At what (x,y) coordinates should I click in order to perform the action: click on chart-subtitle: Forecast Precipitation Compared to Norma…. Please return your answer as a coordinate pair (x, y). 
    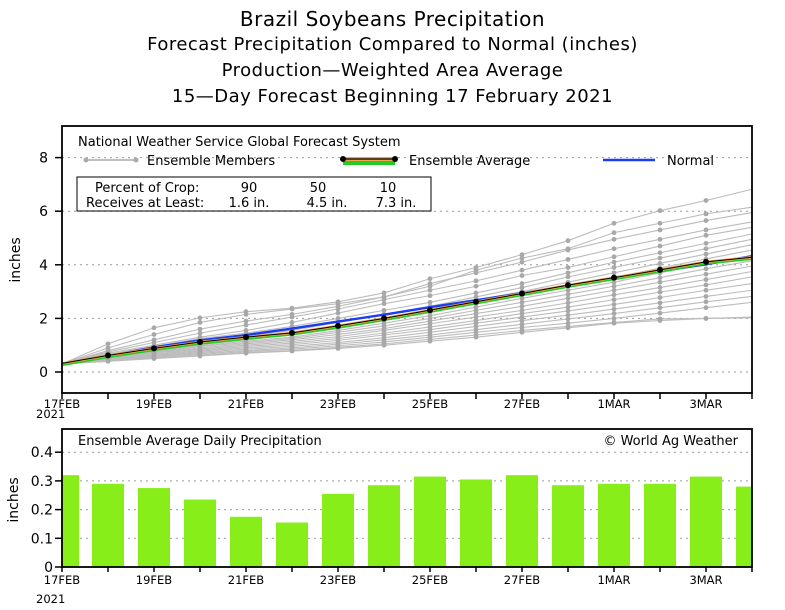
    Looking at the image, I should click on (392, 44).